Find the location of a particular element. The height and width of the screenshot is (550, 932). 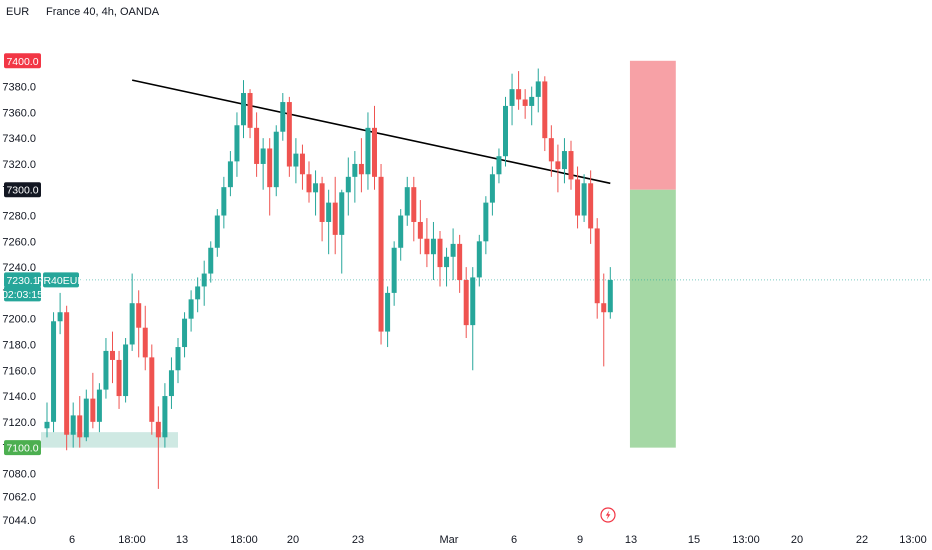

price-tag-7100-text: 7100.0 is located at coordinates (22, 449).